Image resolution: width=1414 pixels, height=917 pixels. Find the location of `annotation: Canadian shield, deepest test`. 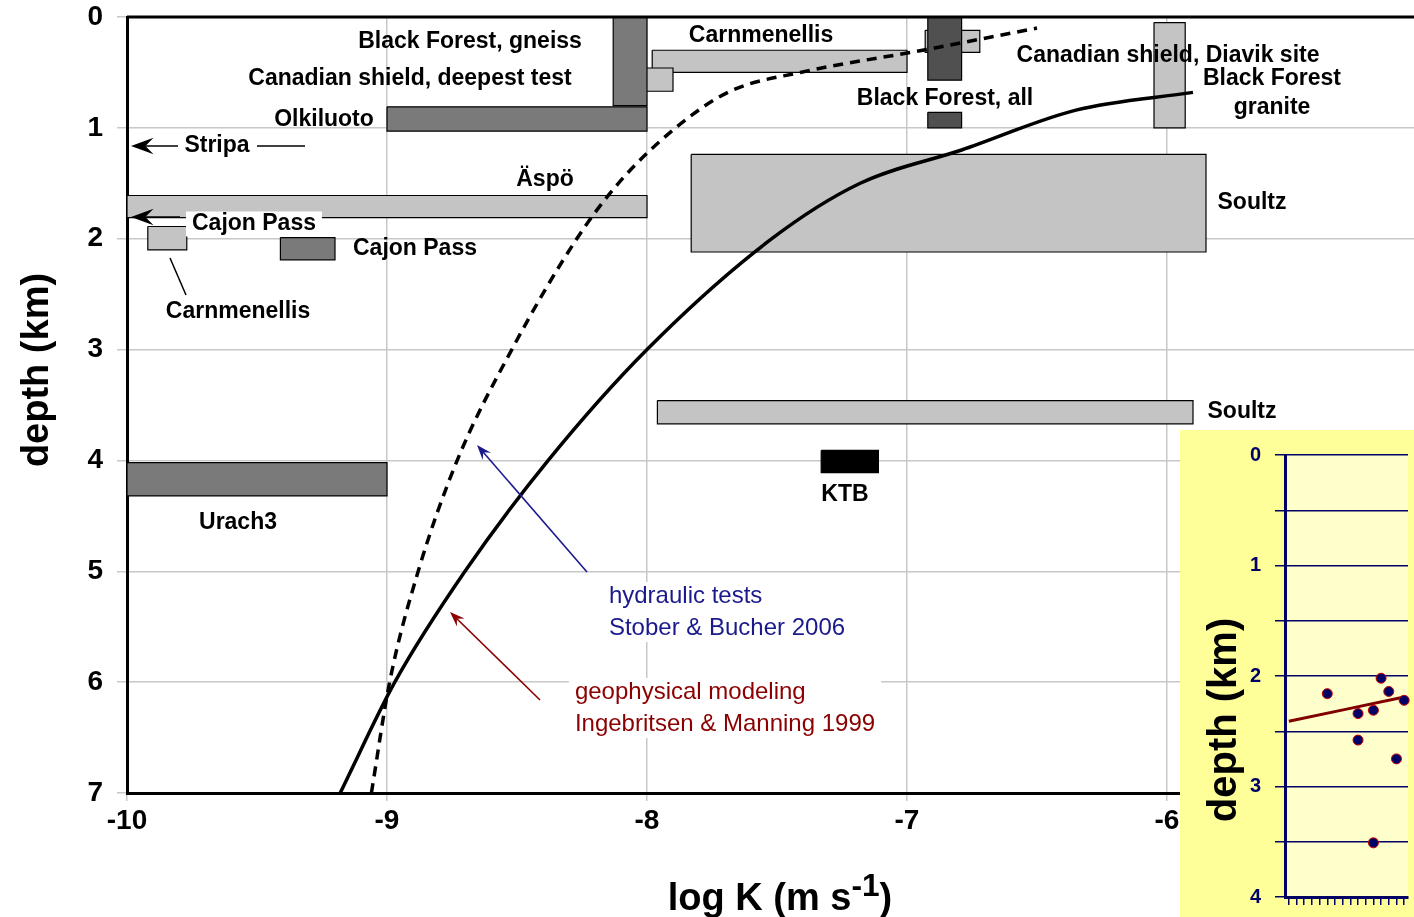

annotation: Canadian shield, deepest test is located at coordinates (410, 77).